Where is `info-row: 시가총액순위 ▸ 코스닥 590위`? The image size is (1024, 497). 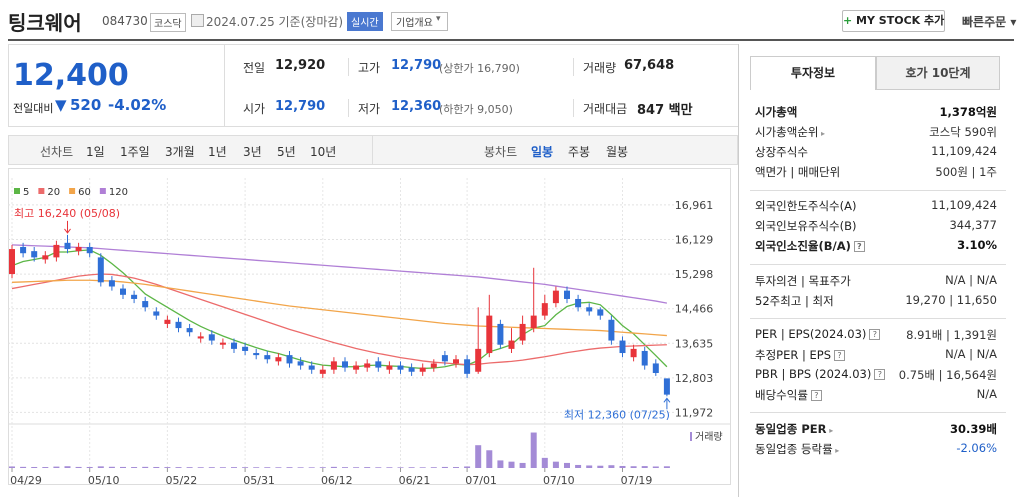
info-row: 시가총액순위 ▸ 코스닥 590위 is located at coordinates (876, 132).